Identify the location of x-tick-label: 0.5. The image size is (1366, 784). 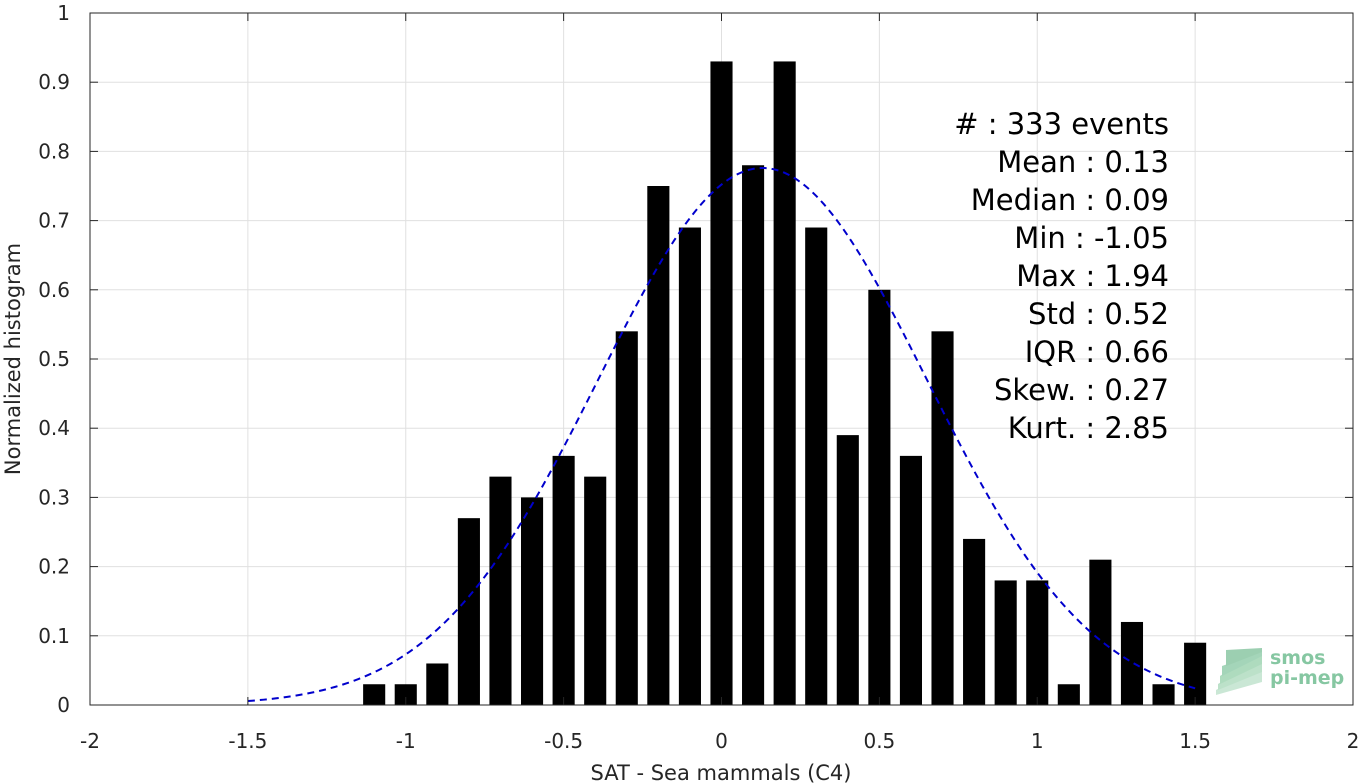
(879, 741).